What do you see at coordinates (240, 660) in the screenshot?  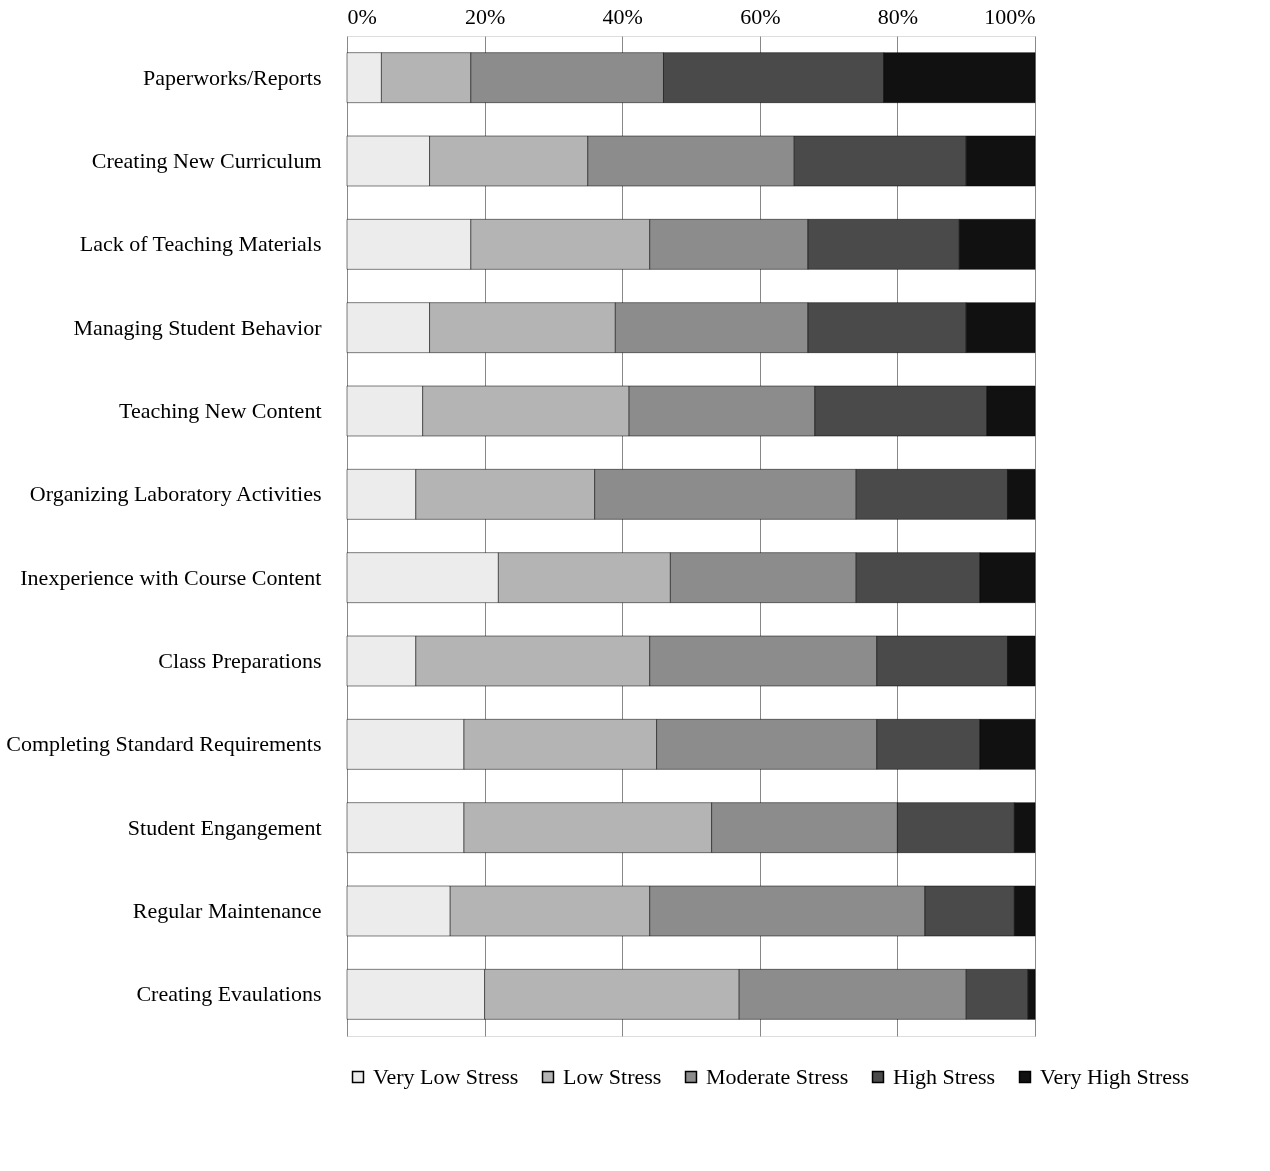 I see `y-tick-label: Class Preparations` at bounding box center [240, 660].